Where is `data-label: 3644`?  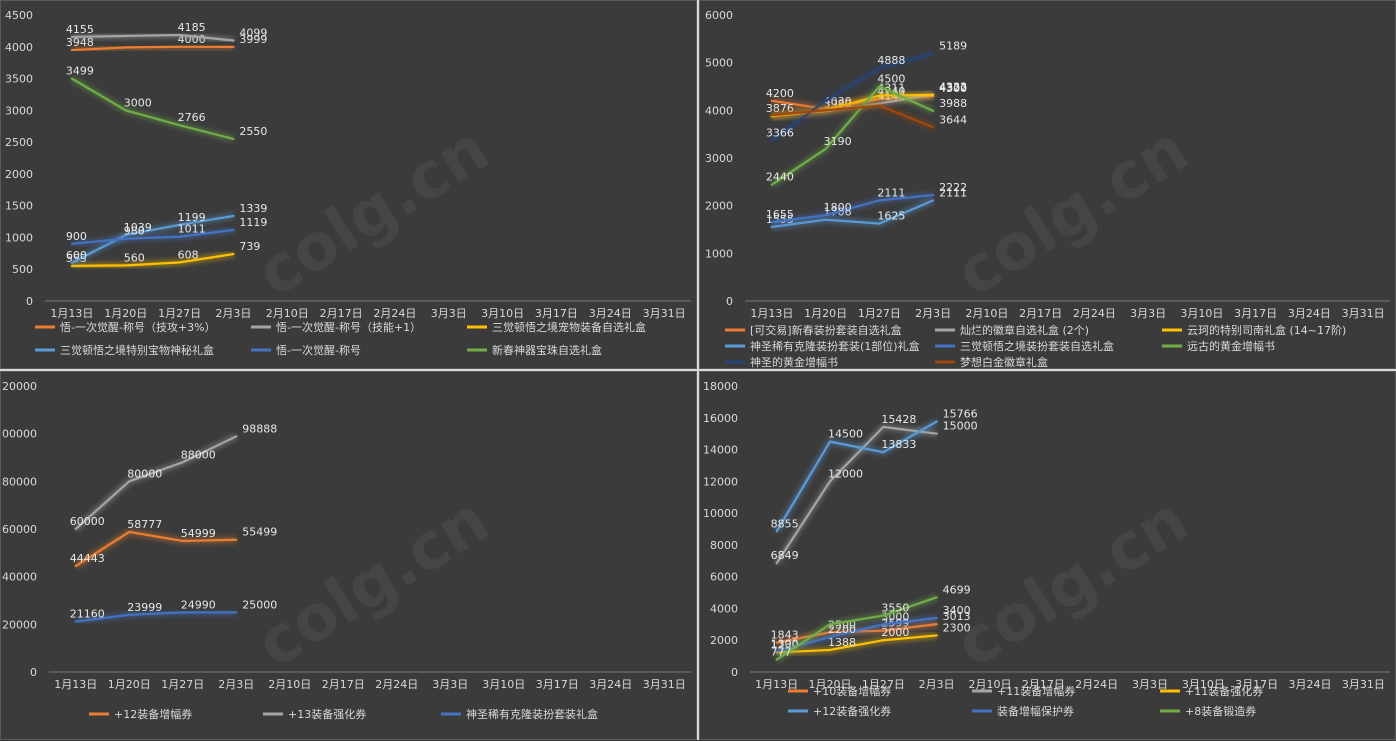 data-label: 3644 is located at coordinates (953, 119).